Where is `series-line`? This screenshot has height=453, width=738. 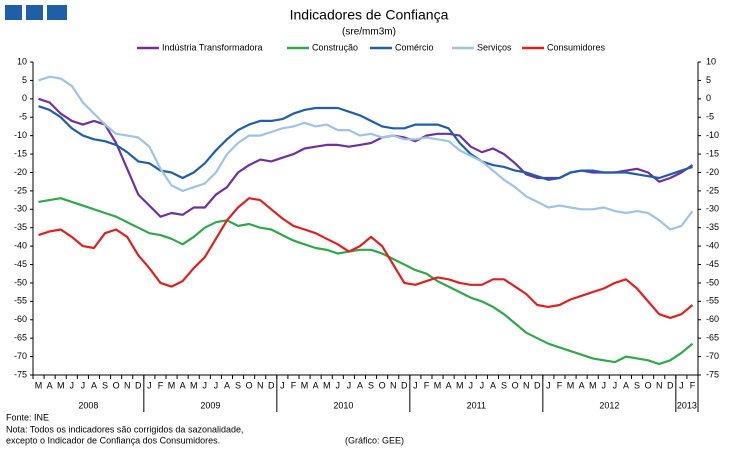 series-line is located at coordinates (365, 143).